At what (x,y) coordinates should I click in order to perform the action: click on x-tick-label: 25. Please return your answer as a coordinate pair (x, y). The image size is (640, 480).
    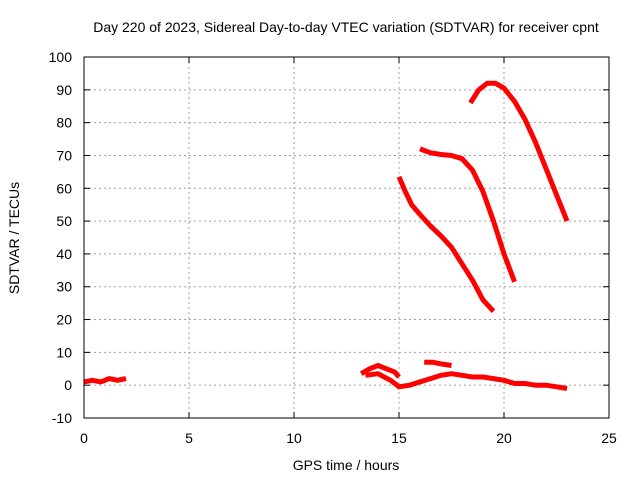
    Looking at the image, I should click on (609, 438).